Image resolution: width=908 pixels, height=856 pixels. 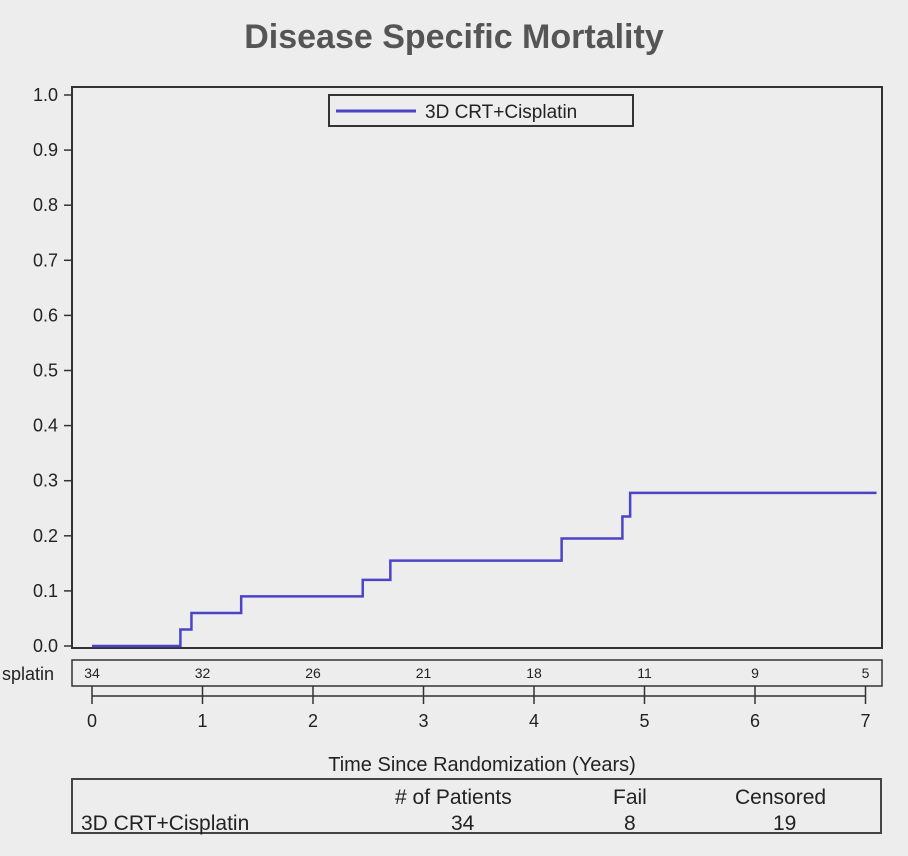 What do you see at coordinates (866, 673) in the screenshot?
I see `risk-count: 5` at bounding box center [866, 673].